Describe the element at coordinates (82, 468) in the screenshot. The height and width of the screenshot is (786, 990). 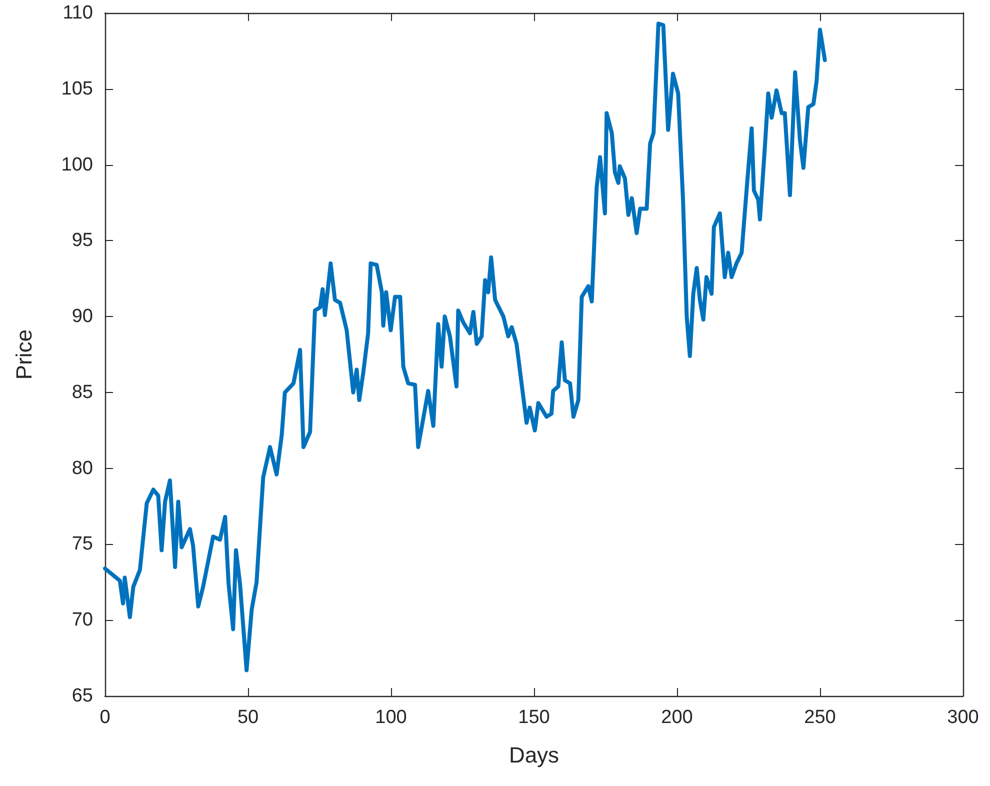
I see `y-tick-label: 80` at that location.